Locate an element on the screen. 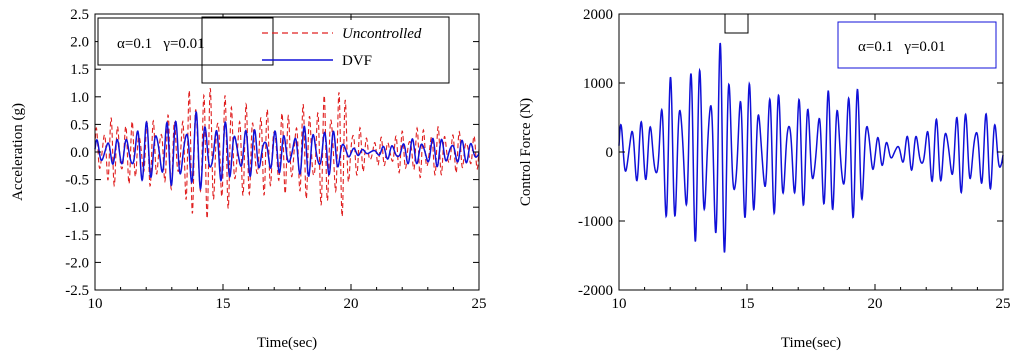  acceleration-param-box is located at coordinates (185, 41).